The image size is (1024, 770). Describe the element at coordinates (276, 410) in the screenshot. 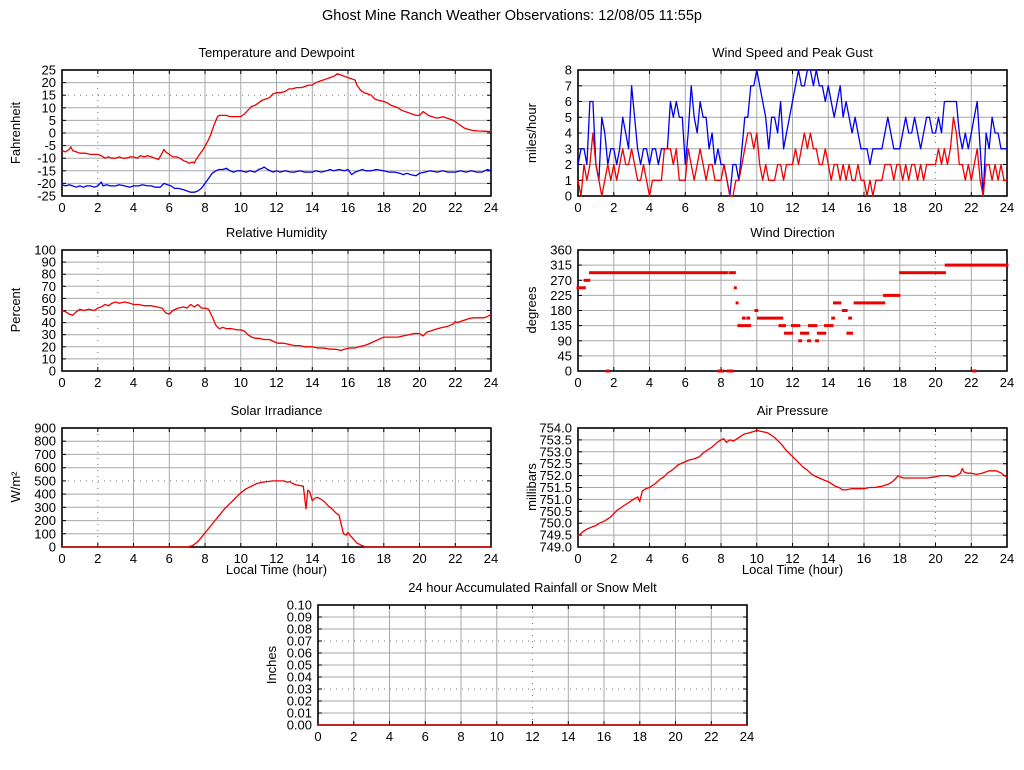

I see `chart-title-solar: Solar Irradiance` at that location.